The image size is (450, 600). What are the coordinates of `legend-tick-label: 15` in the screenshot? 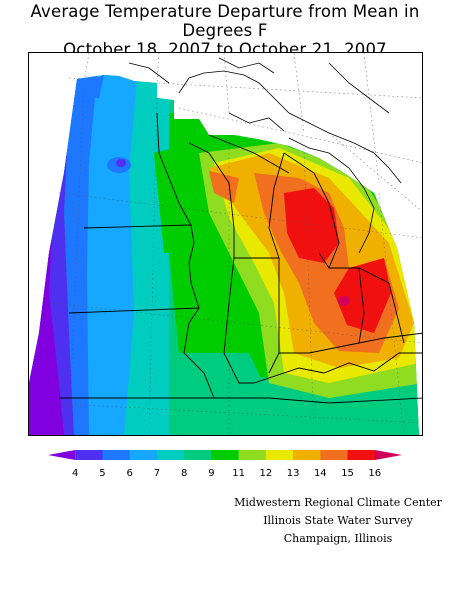 It's located at (347, 473).